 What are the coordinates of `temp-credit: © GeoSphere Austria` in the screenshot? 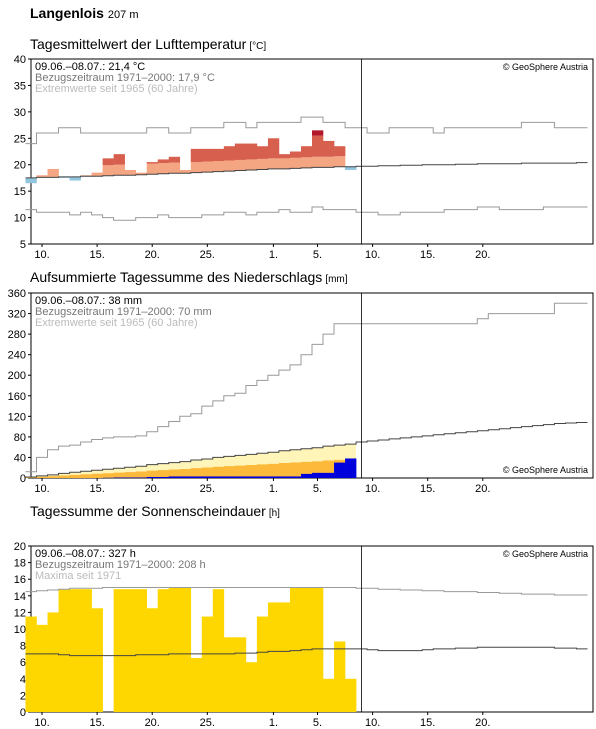 It's located at (545, 67).